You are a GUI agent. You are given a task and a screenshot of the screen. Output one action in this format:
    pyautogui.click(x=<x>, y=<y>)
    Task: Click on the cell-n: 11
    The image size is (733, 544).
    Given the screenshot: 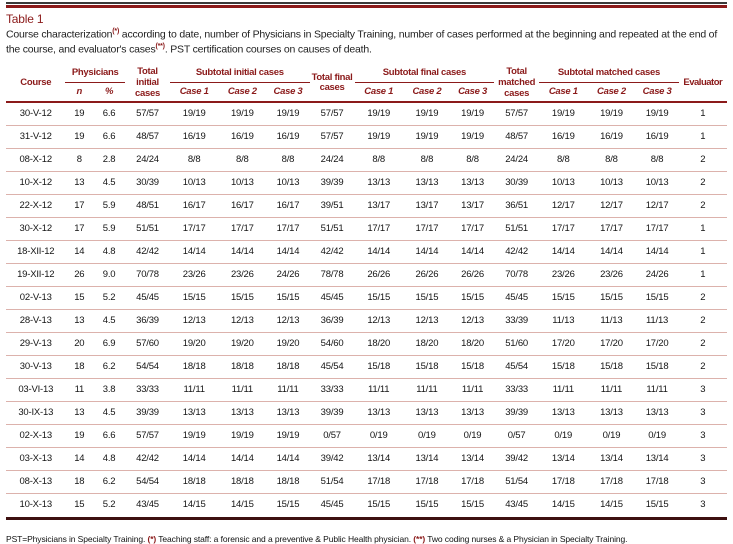 What is the action you would take?
    pyautogui.click(x=79, y=390)
    